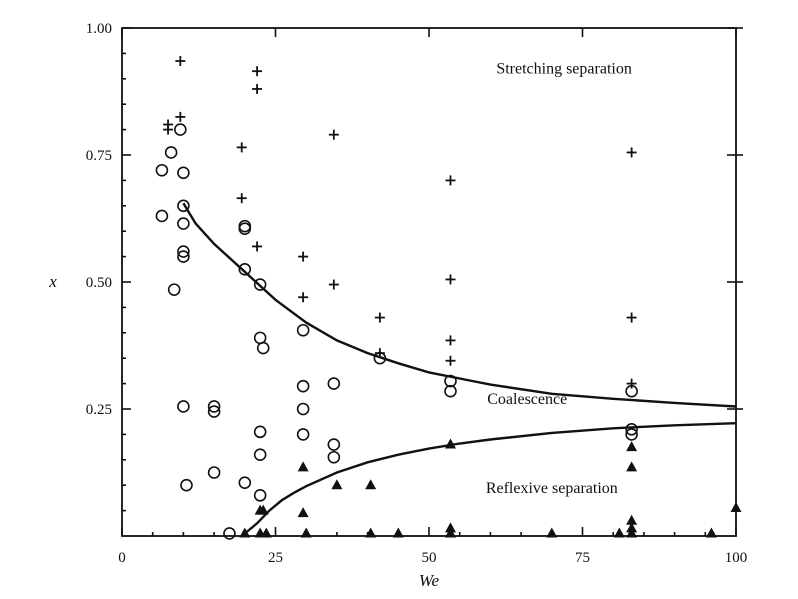 This screenshot has width=798, height=599. I want to click on region-label: Stretching separation, so click(564, 69).